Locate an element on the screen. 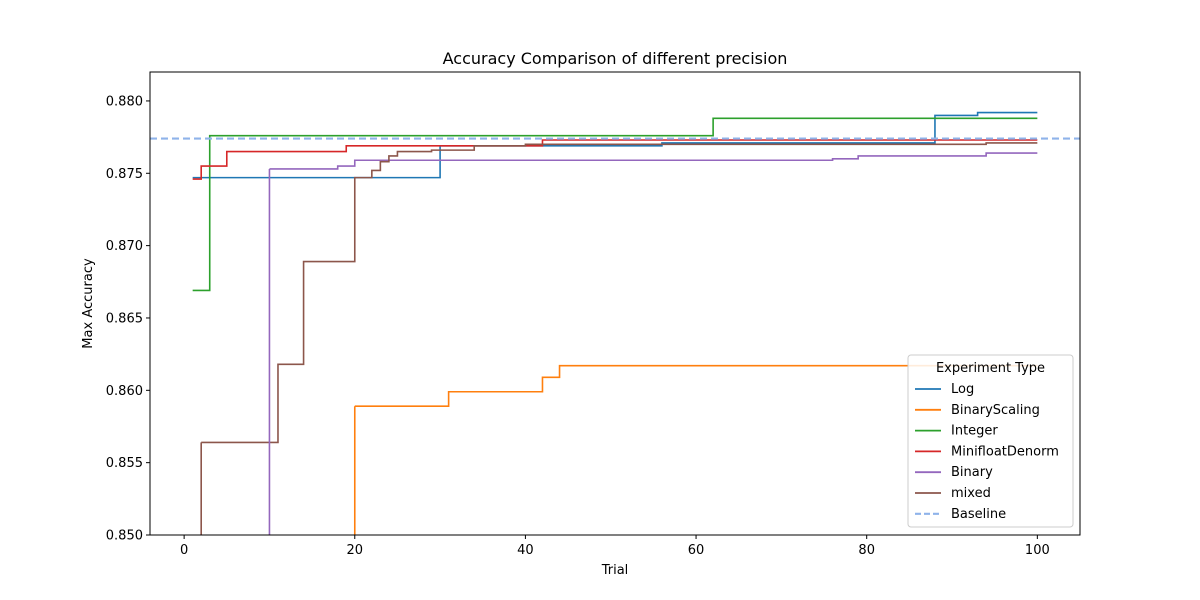 The image size is (1200, 600). x-tick-label: 100 is located at coordinates (1037, 550).